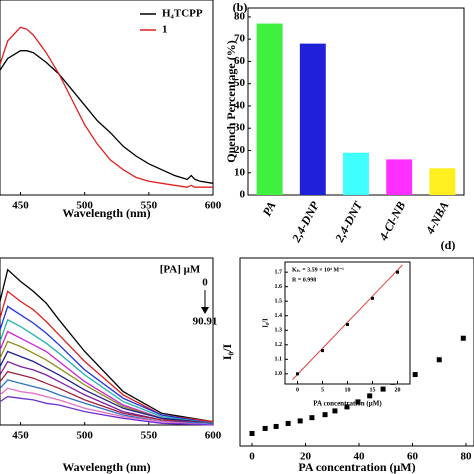 The height and width of the screenshot is (474, 474). I want to click on x-tick-label: 2,4-DNT, so click(349, 222).